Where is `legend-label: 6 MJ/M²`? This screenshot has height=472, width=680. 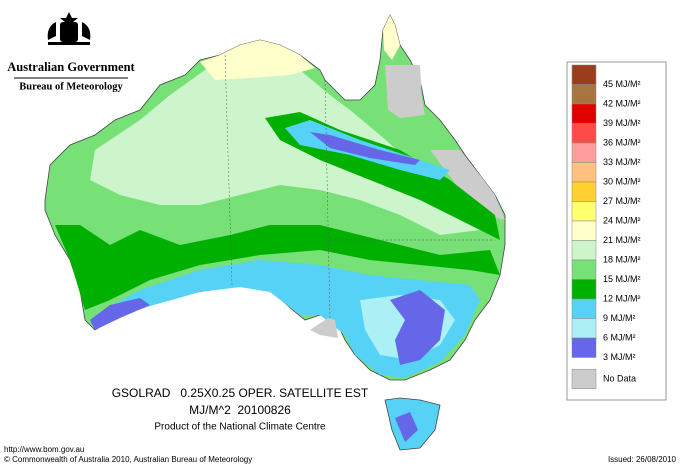 legend-label: 6 MJ/M² is located at coordinates (619, 337).